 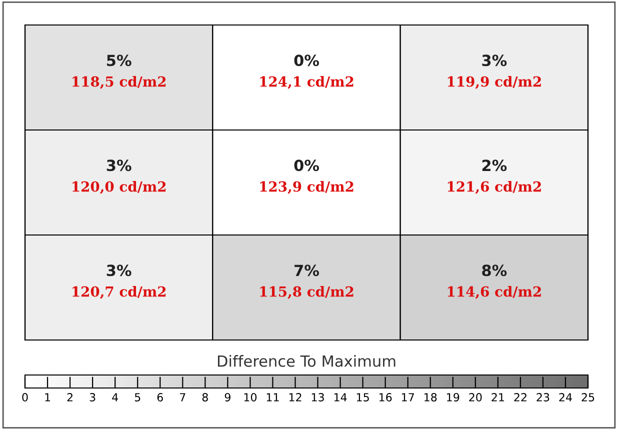 I want to click on color-bar-label: 24, so click(x=565, y=397).